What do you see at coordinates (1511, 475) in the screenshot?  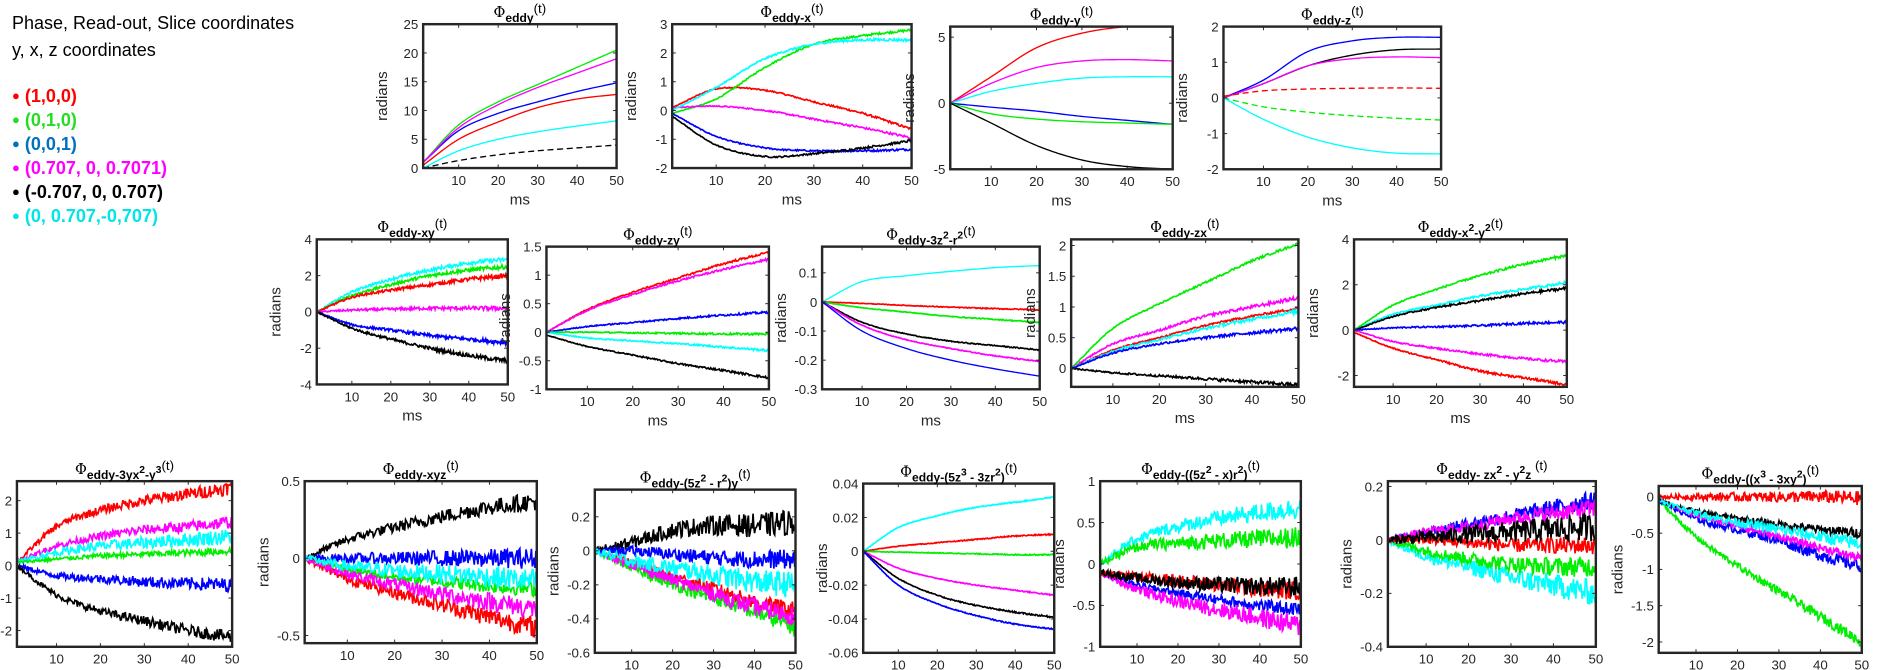 I see `title-run: - y` at bounding box center [1511, 475].